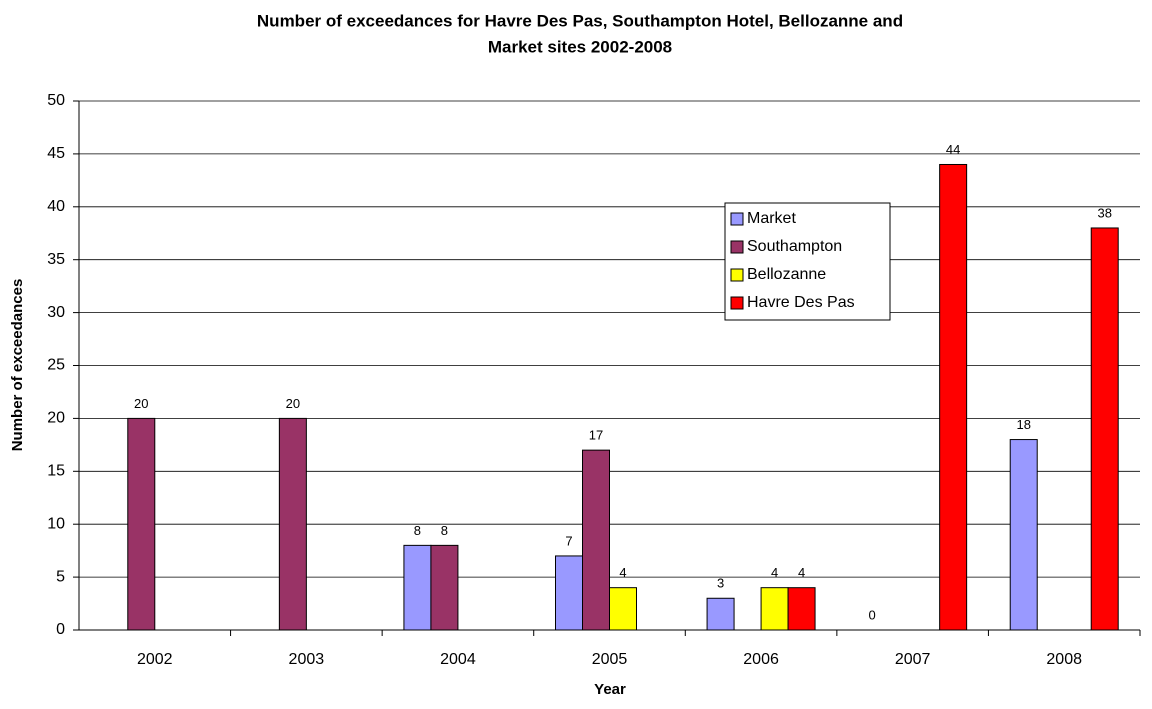 The image size is (1152, 709). I want to click on legend-label: Market, so click(771, 218).